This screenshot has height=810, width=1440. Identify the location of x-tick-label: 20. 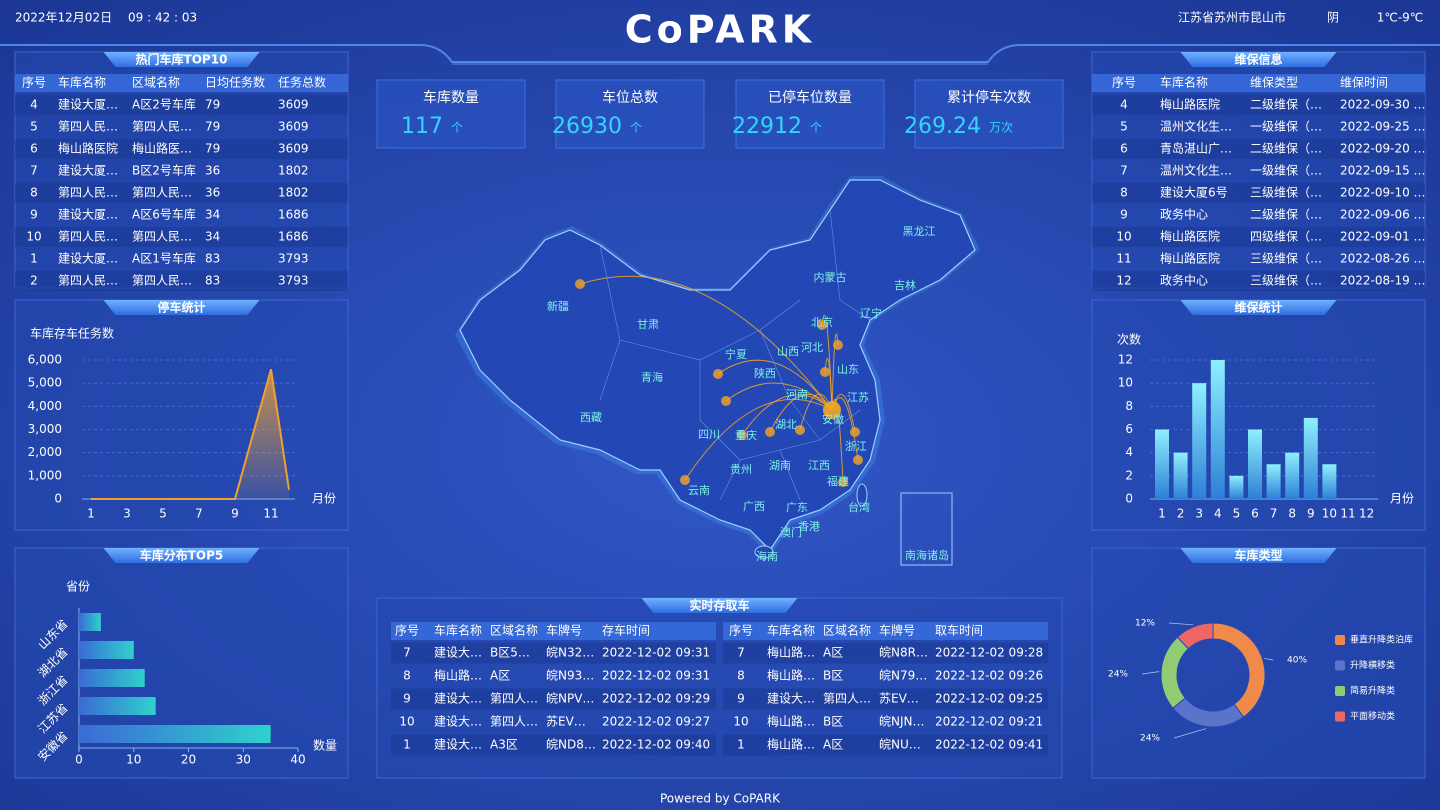
(188, 760).